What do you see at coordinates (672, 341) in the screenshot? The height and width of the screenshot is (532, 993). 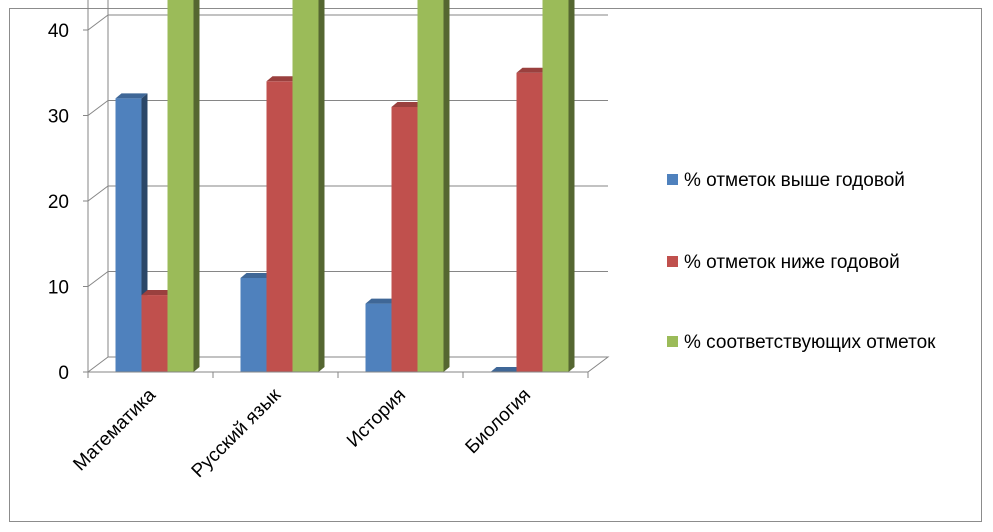 I see `legend-swatch-match` at bounding box center [672, 341].